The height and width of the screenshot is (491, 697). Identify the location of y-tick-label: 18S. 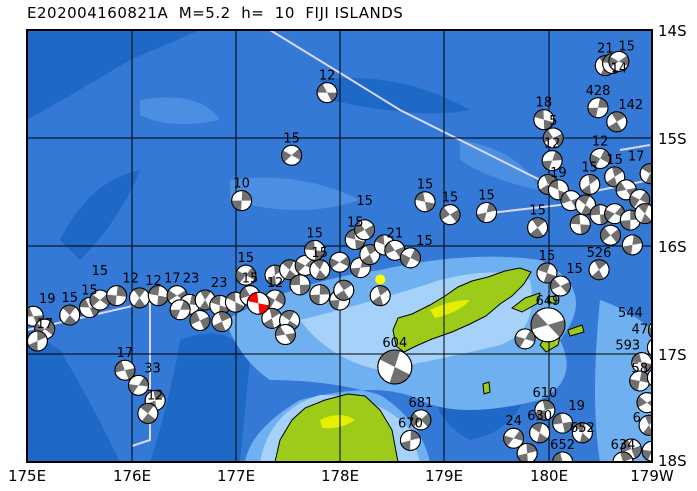
(672, 461).